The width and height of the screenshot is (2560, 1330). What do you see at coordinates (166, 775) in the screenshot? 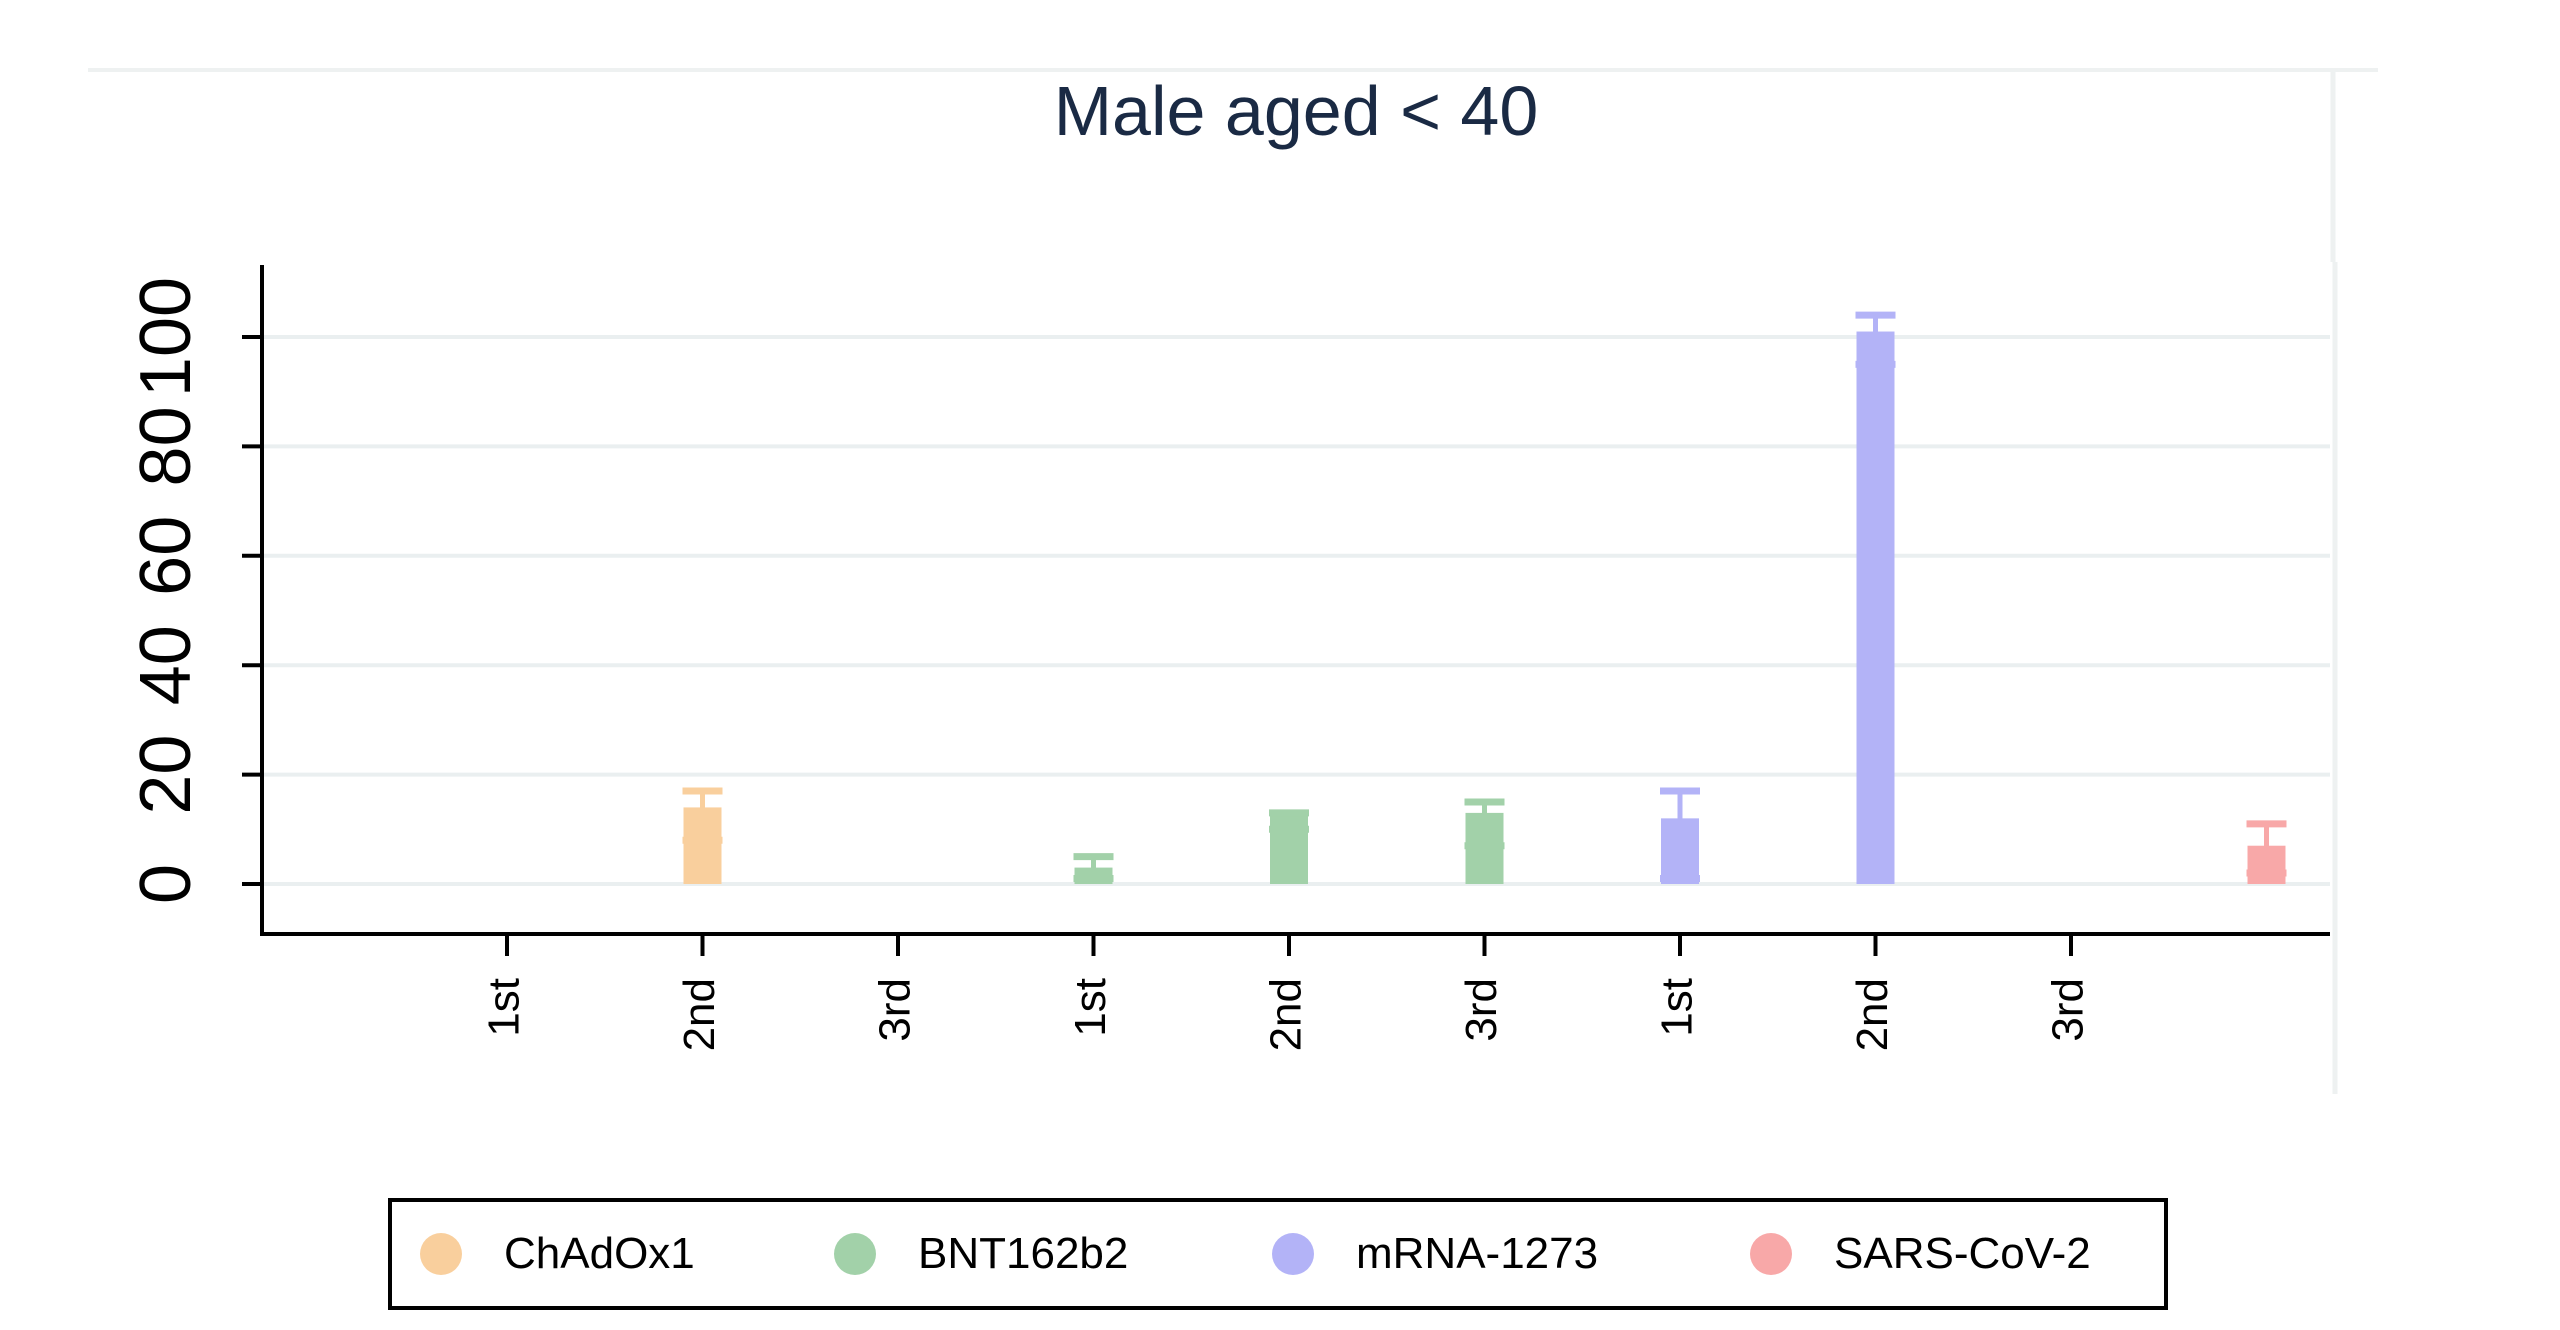
I see `y-tick-label-20: 20` at bounding box center [166, 775].